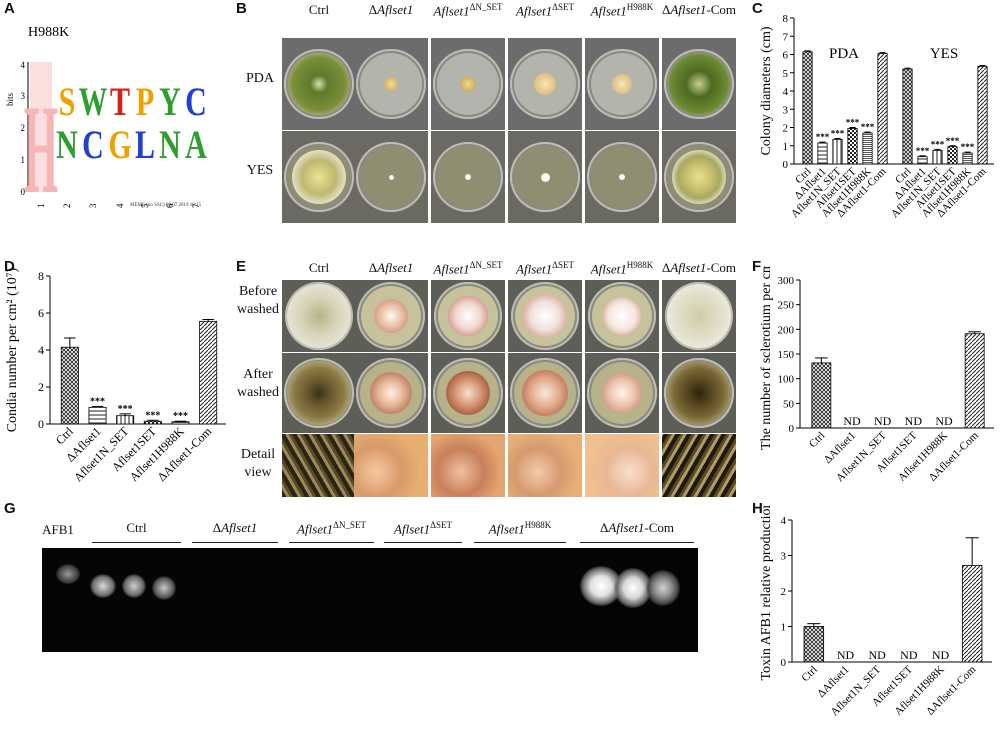 Image resolution: width=1000 pixels, height=743 pixels. I want to click on panel-e-header-dset: Aflset1ΔSET, so click(545, 268).